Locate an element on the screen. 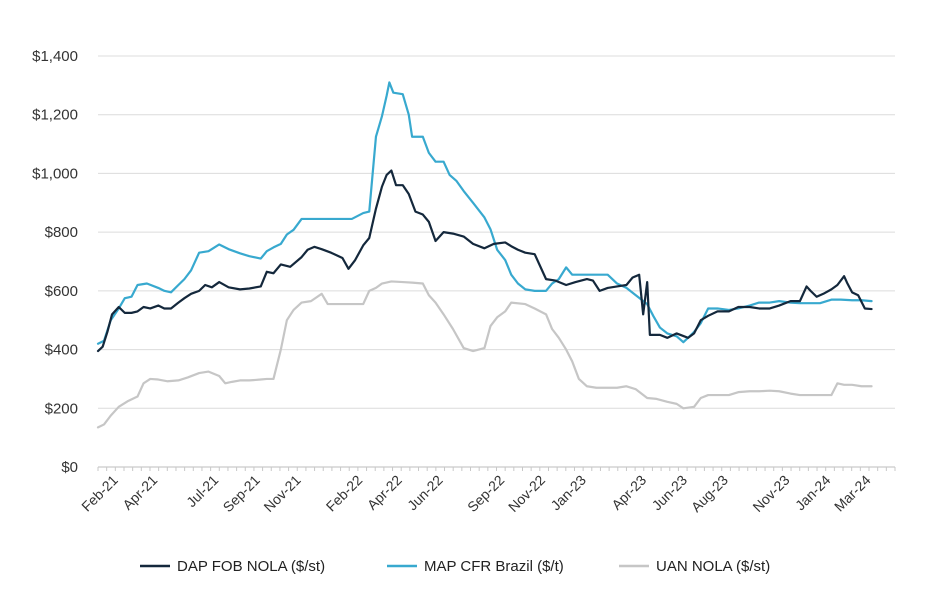 Image resolution: width=940 pixels, height=600 pixels. x-tick-label: Feb-22 is located at coordinates (344, 493).